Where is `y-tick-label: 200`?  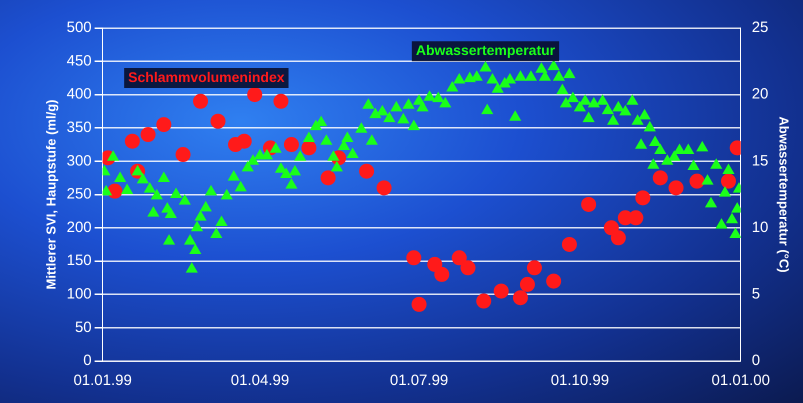
y-tick-label: 200 is located at coordinates (79, 227).